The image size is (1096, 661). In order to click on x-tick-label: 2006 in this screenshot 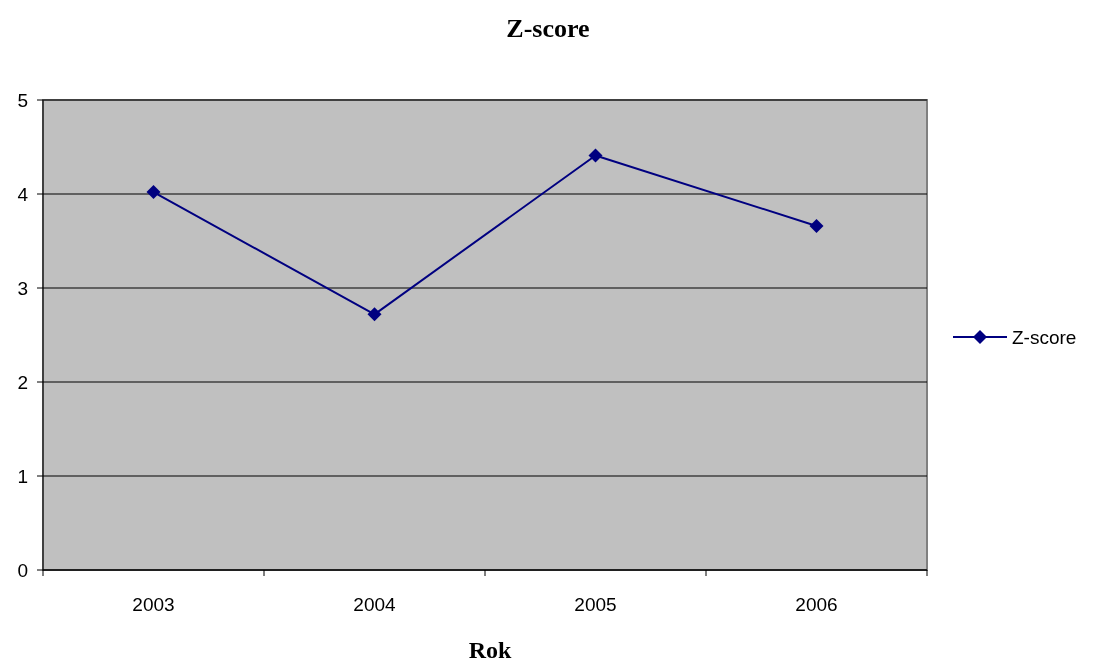, I will do `click(816, 604)`.